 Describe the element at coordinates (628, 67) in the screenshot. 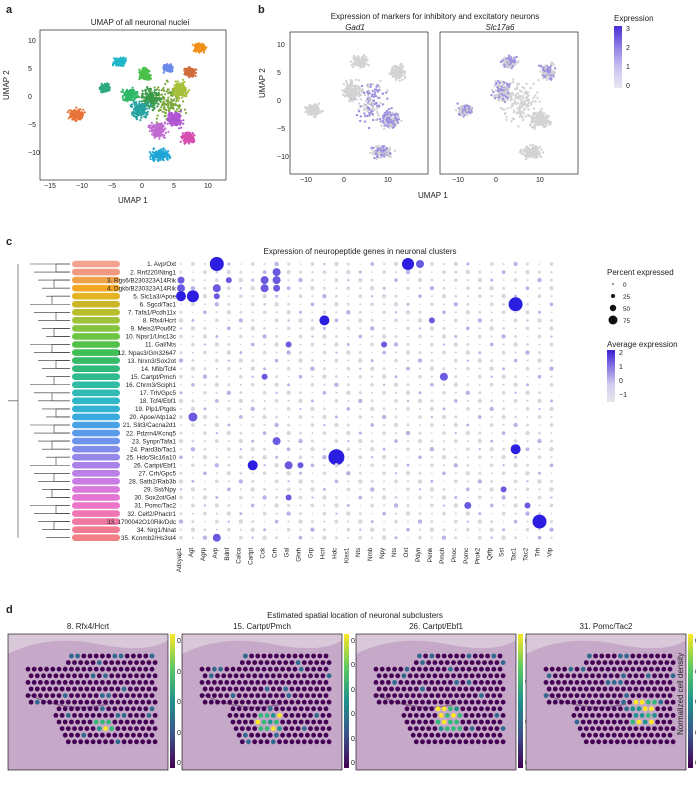

I see `expression-tick: 1` at that location.